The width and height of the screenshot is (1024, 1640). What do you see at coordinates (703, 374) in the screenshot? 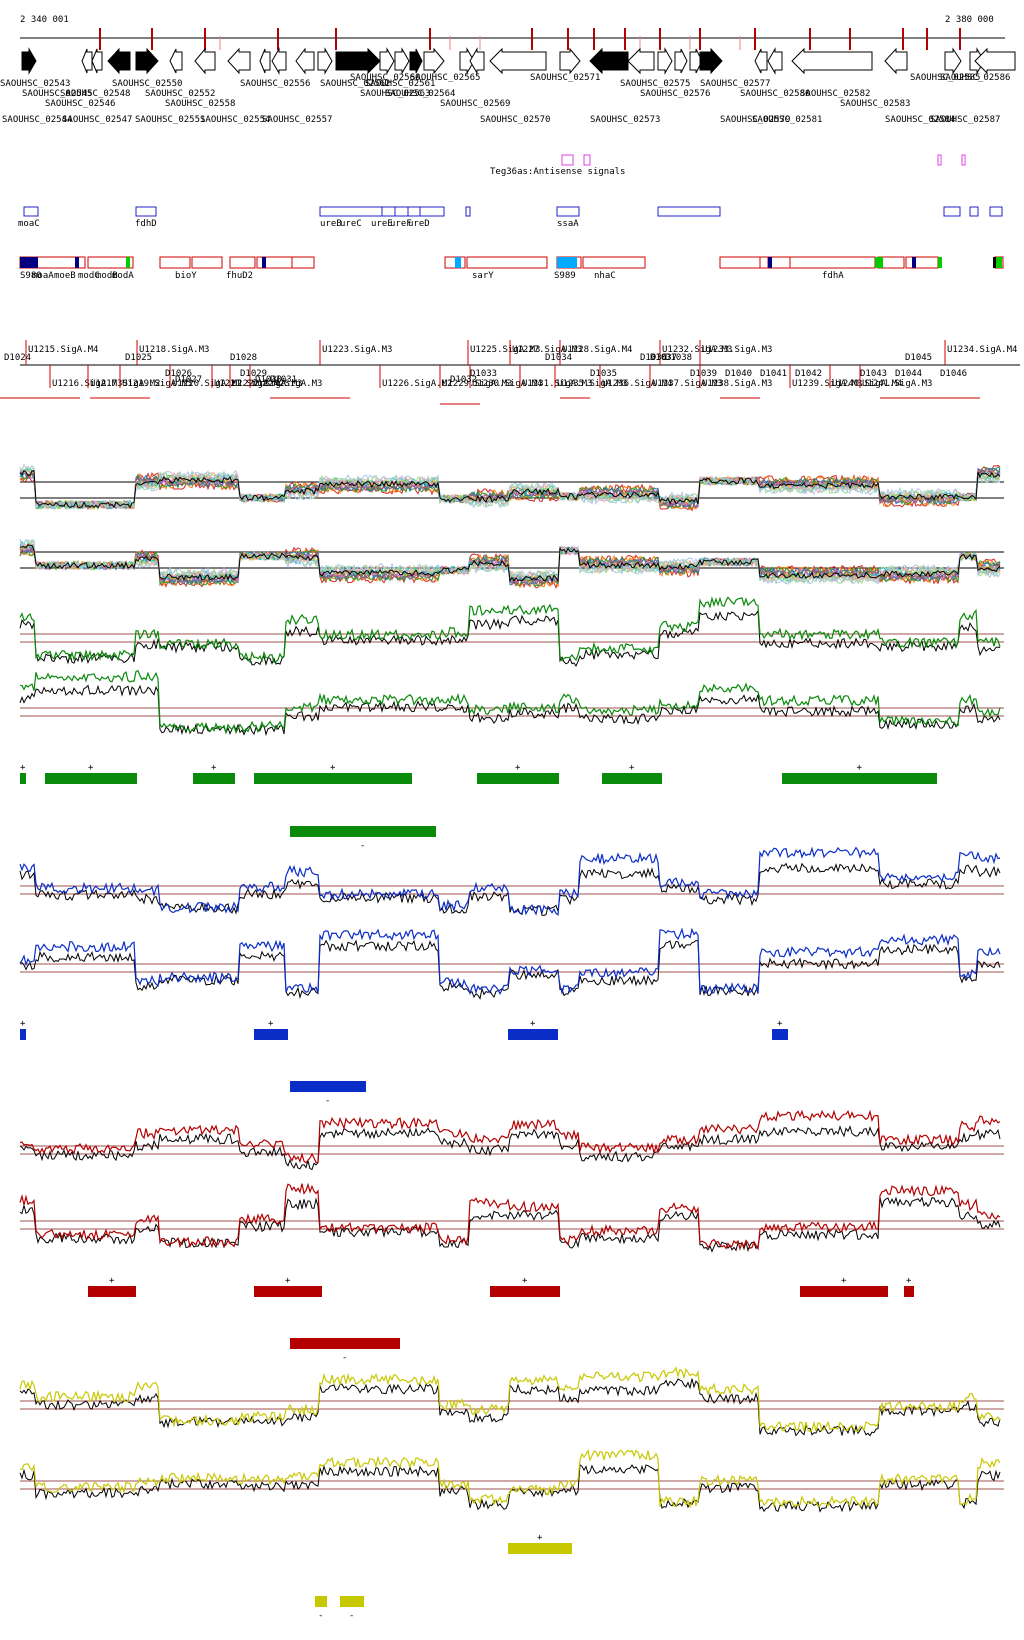
I see `breakpoint-label: D1039` at bounding box center [703, 374].